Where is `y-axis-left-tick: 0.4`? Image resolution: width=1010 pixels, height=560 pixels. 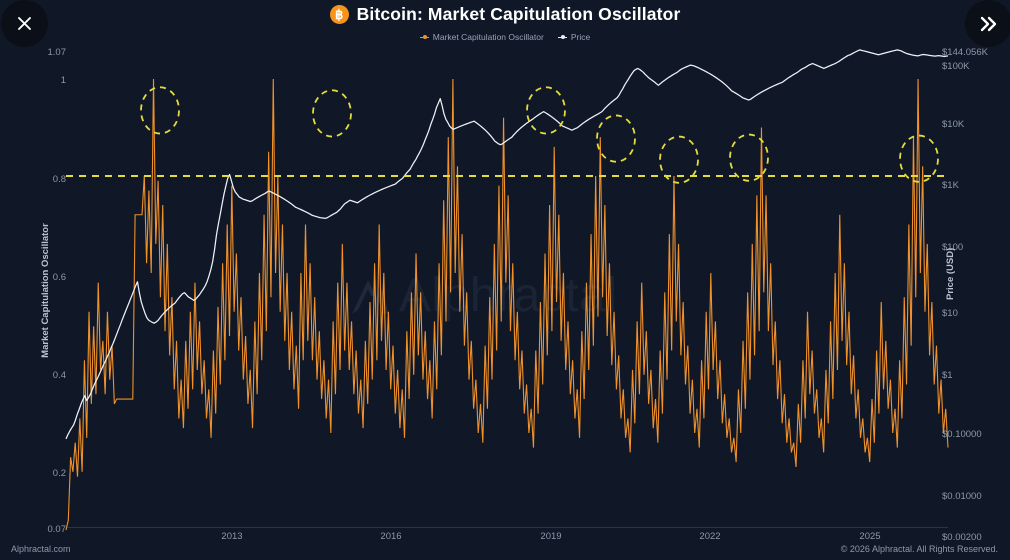
y-axis-left-tick: 0.4 is located at coordinates (59, 375).